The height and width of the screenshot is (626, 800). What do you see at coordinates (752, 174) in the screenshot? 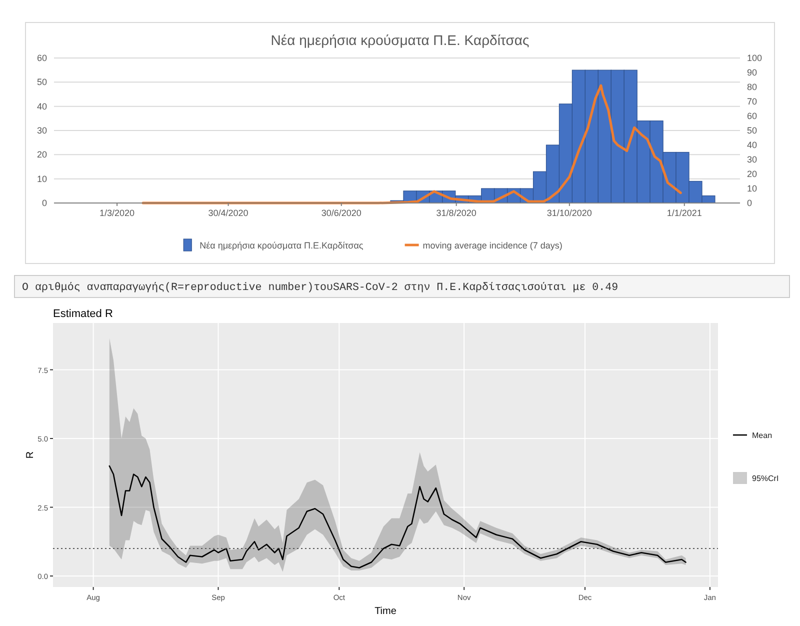
I see `y2-tick-label: 20` at bounding box center [752, 174].